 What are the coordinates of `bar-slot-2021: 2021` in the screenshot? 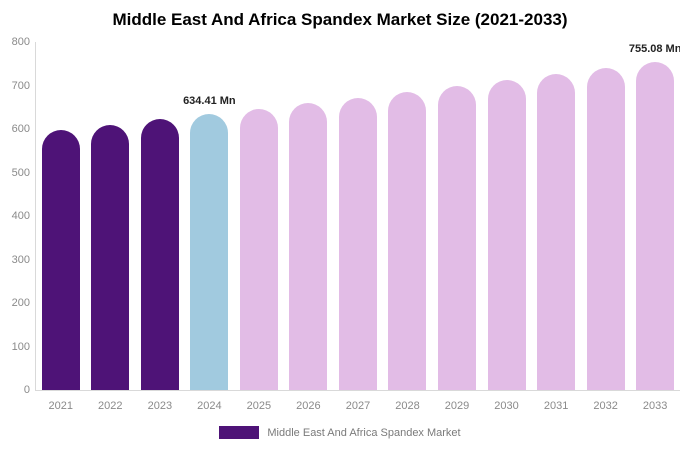 It's located at (61, 227).